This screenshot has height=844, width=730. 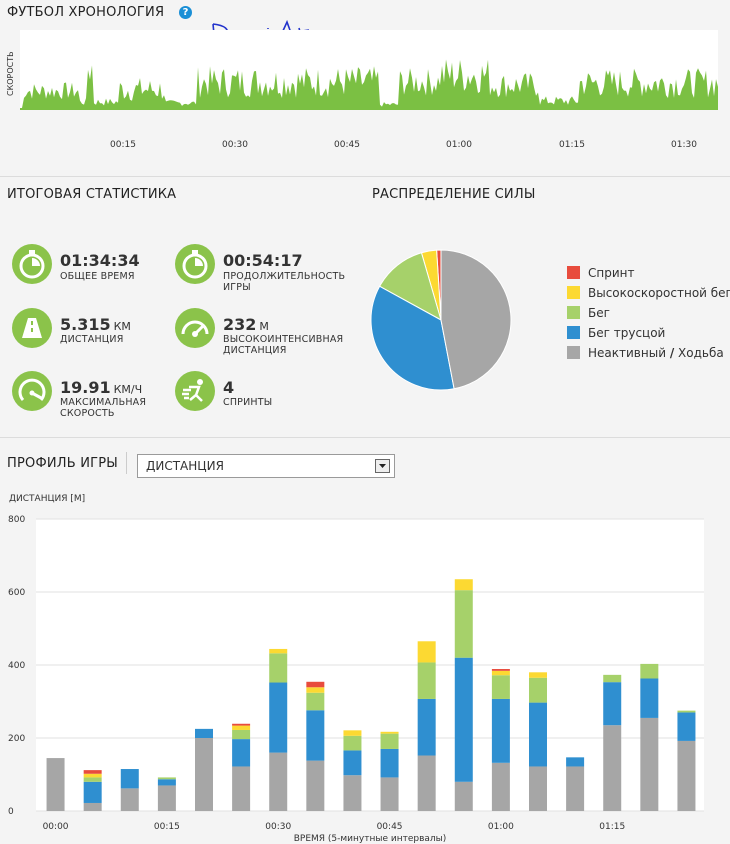 I want to click on y-tick-label: 0, so click(x=11, y=812).